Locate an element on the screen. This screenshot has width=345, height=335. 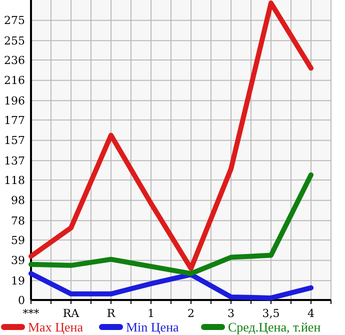
y-tick-label: 0 is located at coordinates (21, 300).